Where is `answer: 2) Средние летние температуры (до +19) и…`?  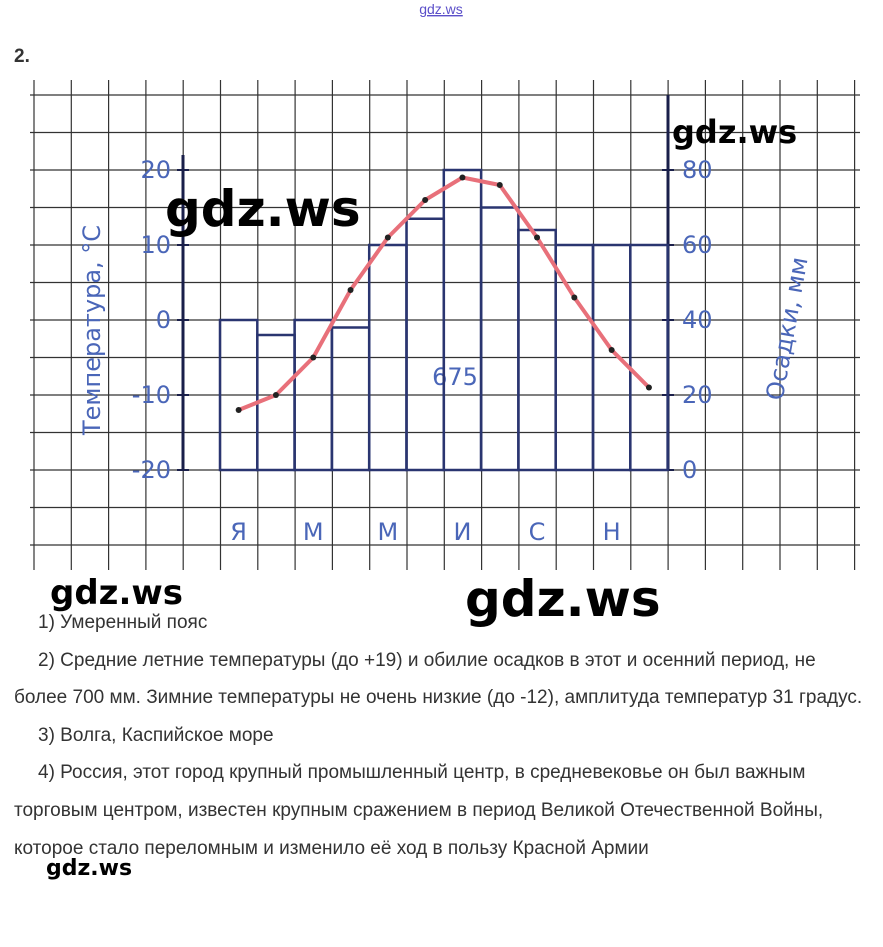 answer: 2) Средние летние температуры (до +19) и… is located at coordinates (438, 679).